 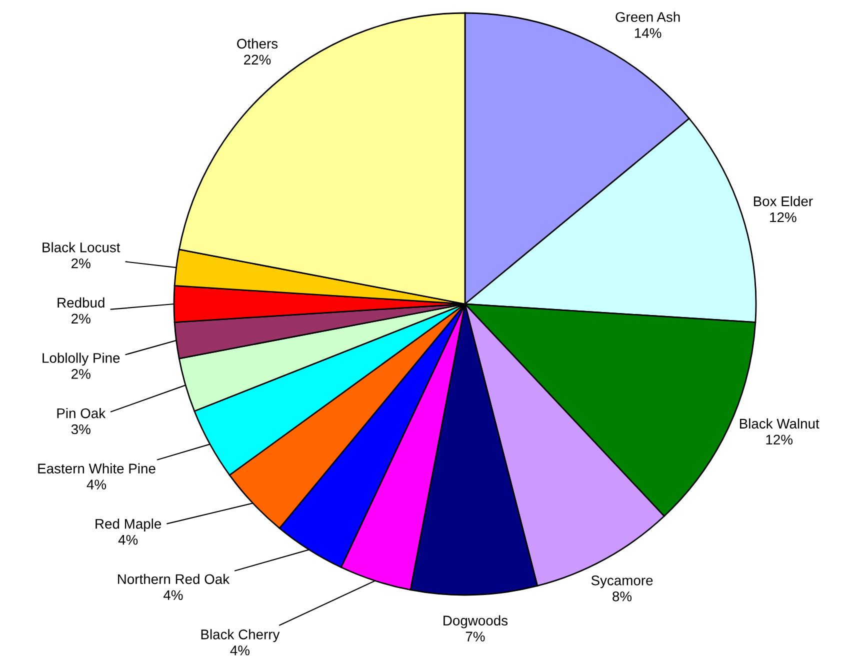 I want to click on slice-label: Black Walnut, so click(x=780, y=423).